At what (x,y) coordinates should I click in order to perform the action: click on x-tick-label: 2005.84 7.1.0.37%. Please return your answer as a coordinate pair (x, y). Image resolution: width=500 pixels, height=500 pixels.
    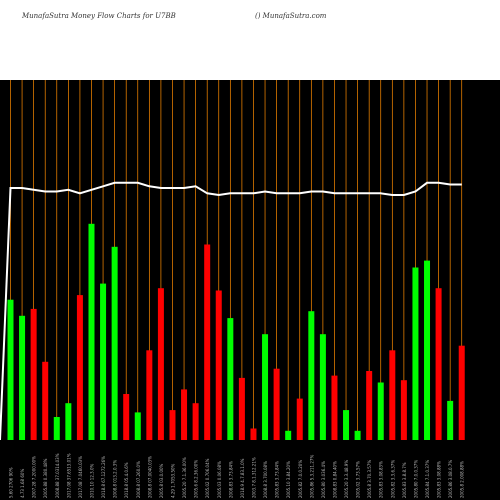
    Looking at the image, I should click on (427, 479).